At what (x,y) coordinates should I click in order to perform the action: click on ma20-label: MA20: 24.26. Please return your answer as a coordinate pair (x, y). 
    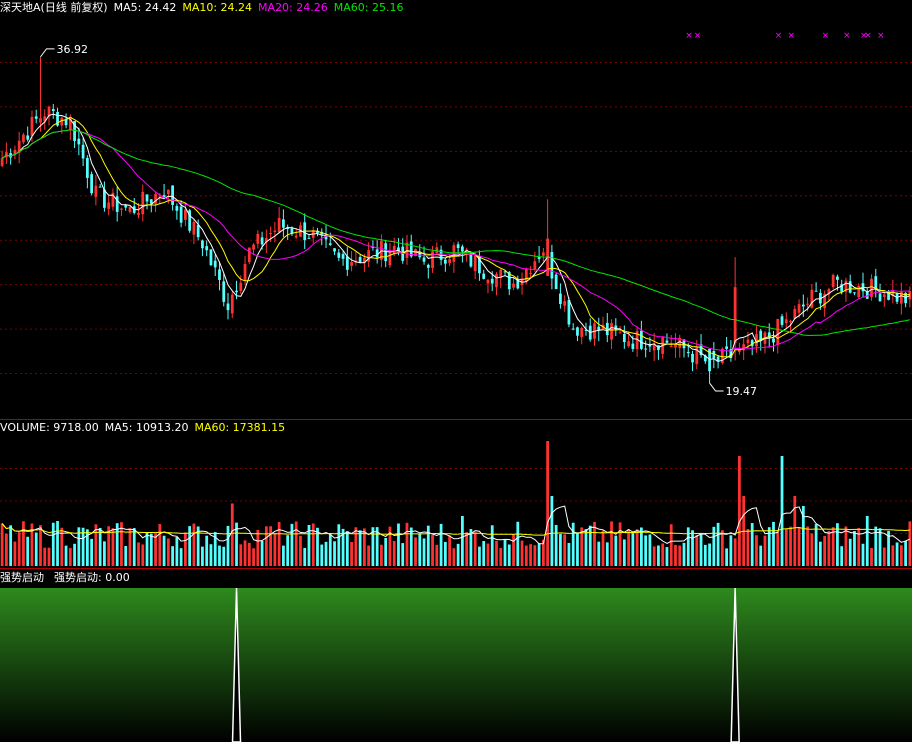
    Looking at the image, I should click on (293, 7).